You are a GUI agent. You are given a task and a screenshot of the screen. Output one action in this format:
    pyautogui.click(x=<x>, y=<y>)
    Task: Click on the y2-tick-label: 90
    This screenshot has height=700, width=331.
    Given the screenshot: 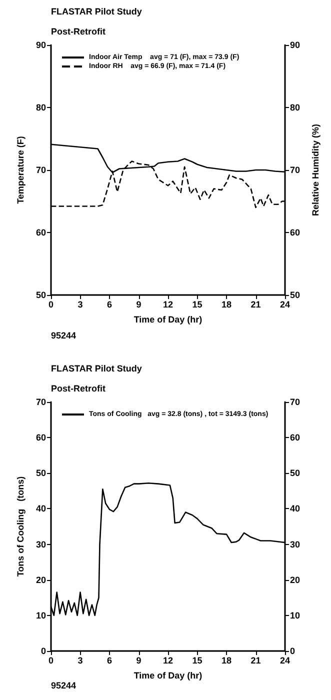 What is the action you would take?
    pyautogui.click(x=295, y=45)
    